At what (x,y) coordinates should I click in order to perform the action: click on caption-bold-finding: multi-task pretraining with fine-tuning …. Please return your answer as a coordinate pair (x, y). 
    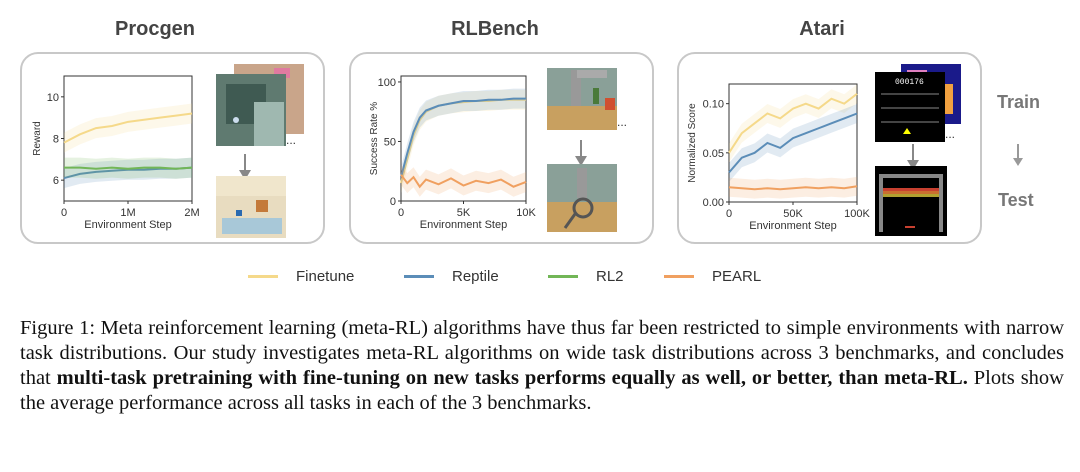
    Looking at the image, I should click on (512, 378).